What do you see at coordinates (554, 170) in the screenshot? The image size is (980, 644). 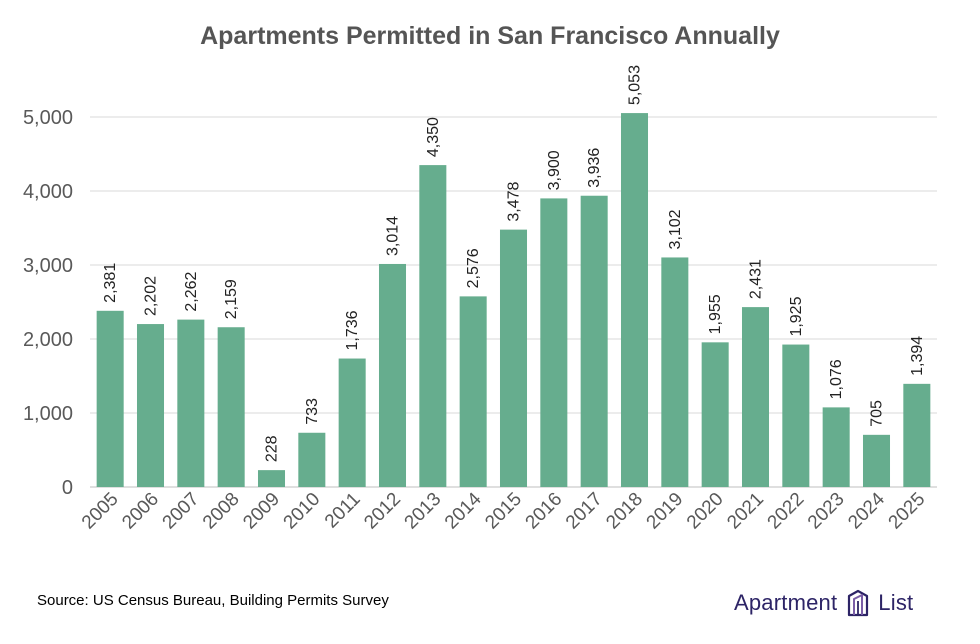 I see `data-label: 3,900` at bounding box center [554, 170].